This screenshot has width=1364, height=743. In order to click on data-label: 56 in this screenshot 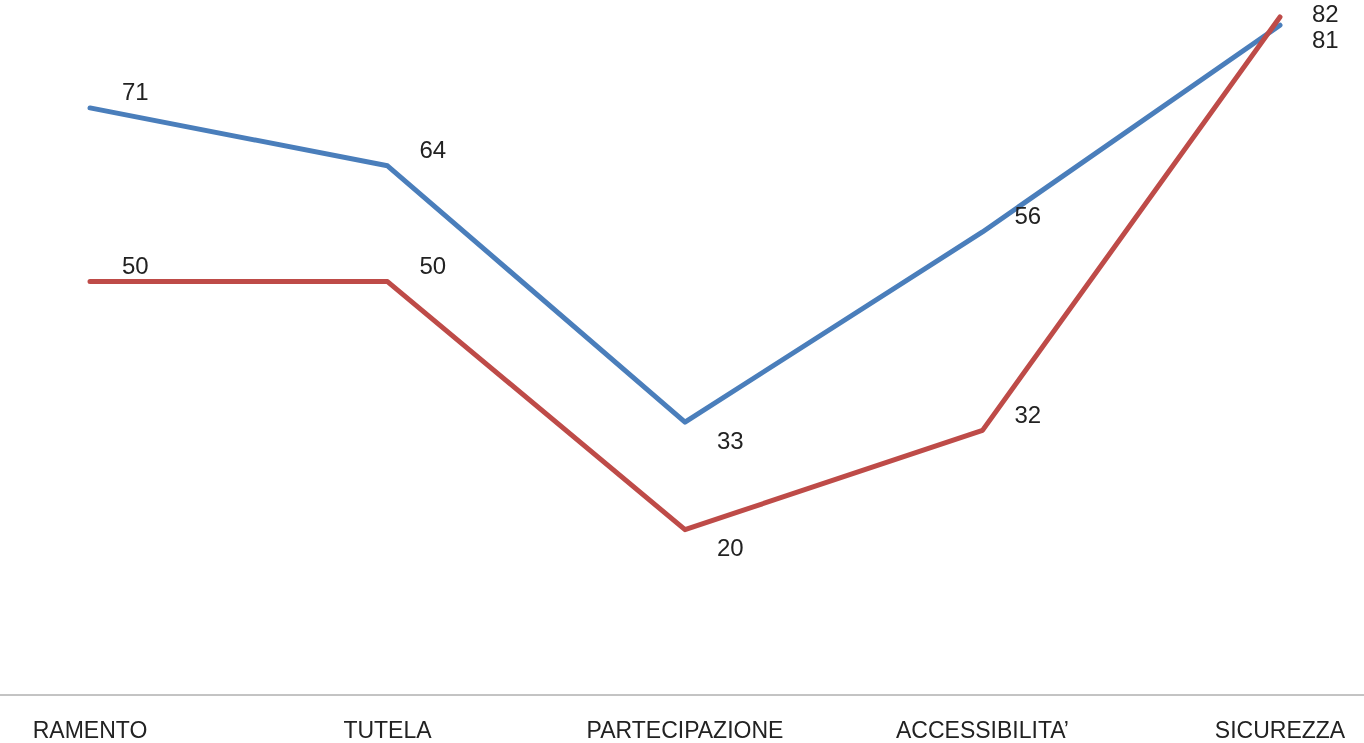, I will do `click(1028, 216)`.